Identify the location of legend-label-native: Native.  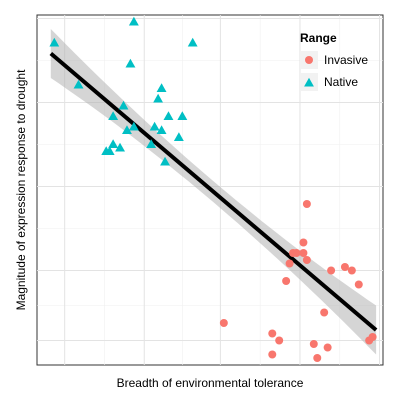
(341, 82).